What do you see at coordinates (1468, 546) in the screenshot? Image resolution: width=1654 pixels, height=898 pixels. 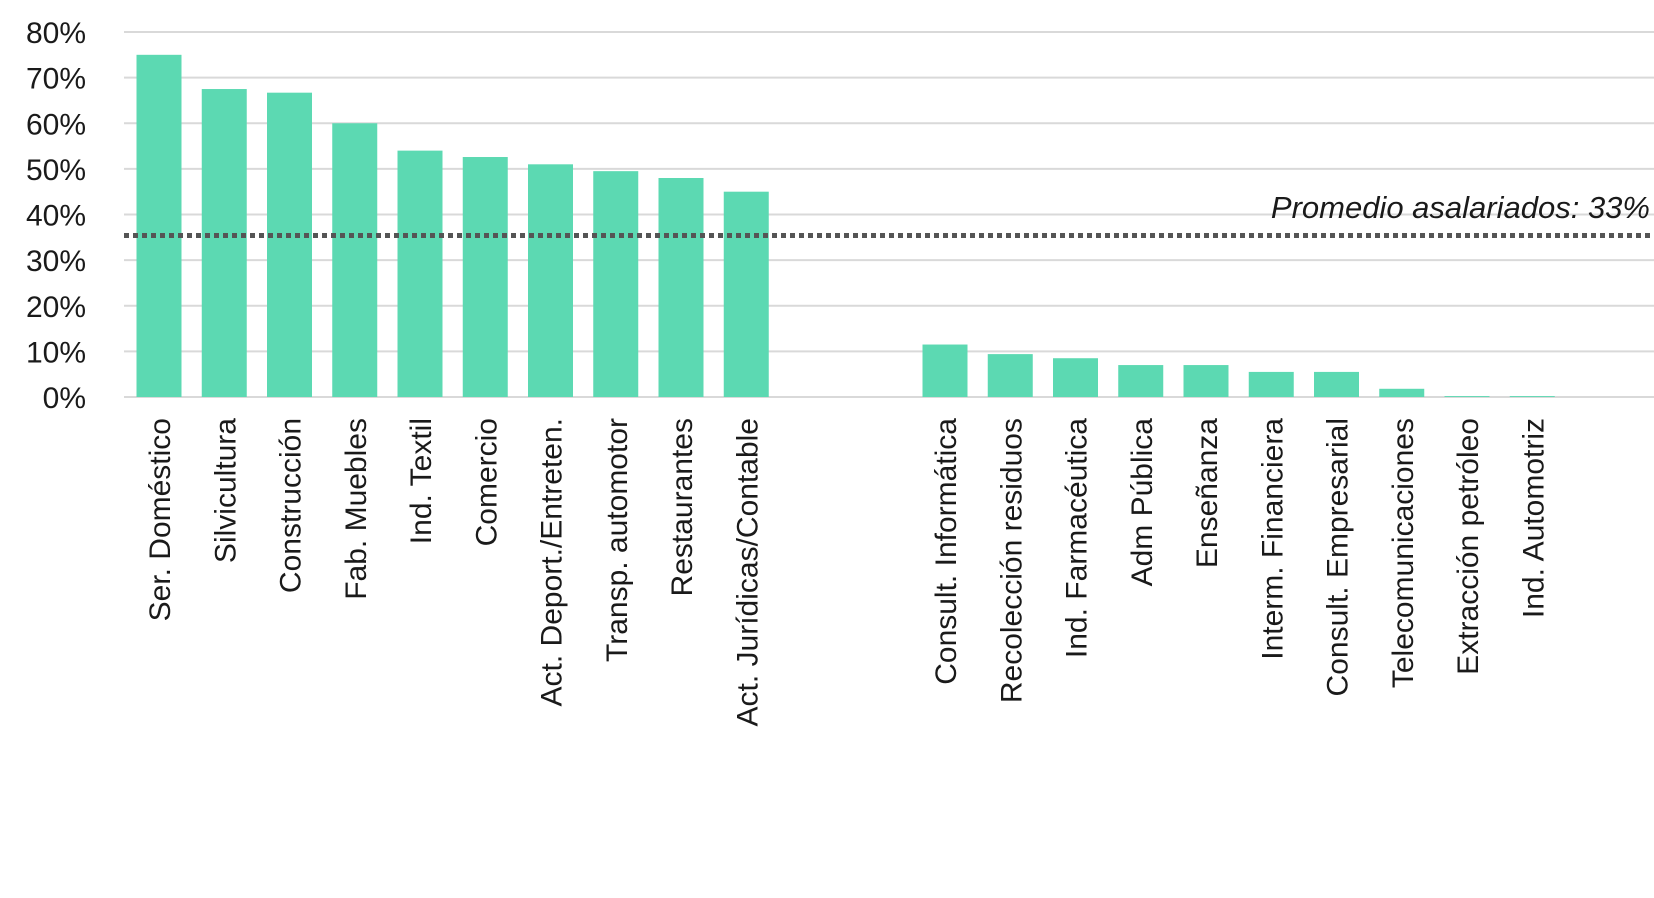 I see `x-category-label: Extracción petróleo` at bounding box center [1468, 546].